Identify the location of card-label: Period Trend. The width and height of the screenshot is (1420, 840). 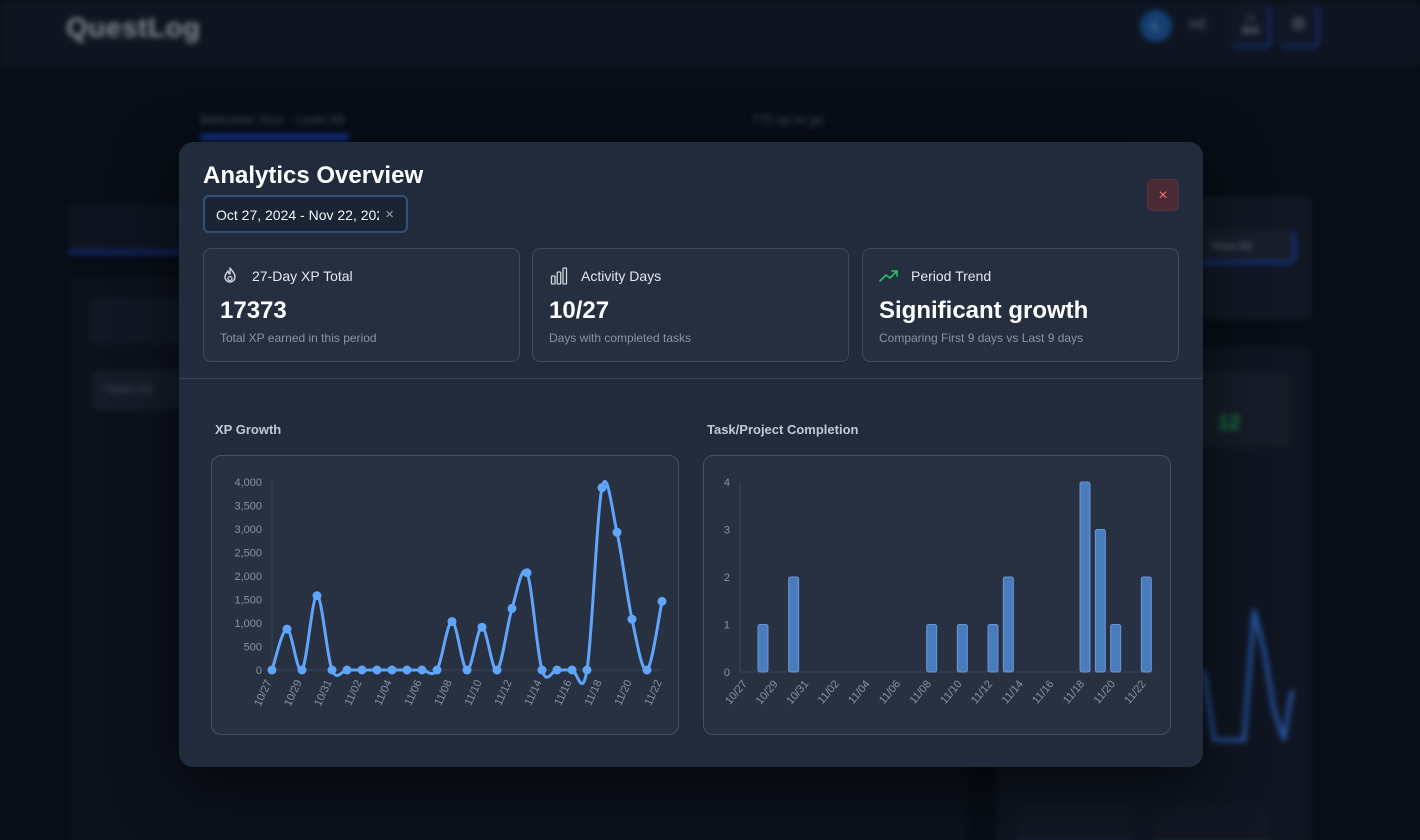
(951, 276).